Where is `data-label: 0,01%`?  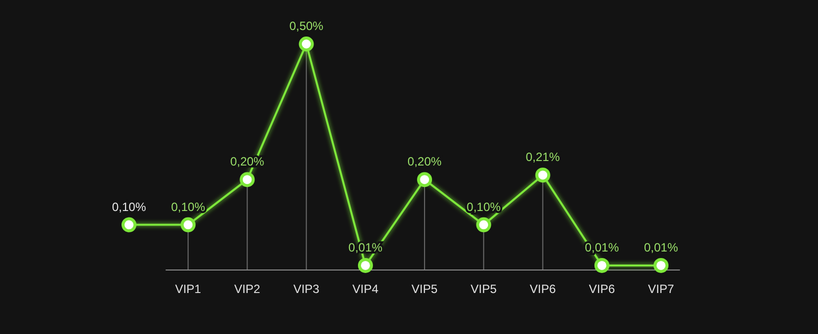 data-label: 0,01% is located at coordinates (661, 247).